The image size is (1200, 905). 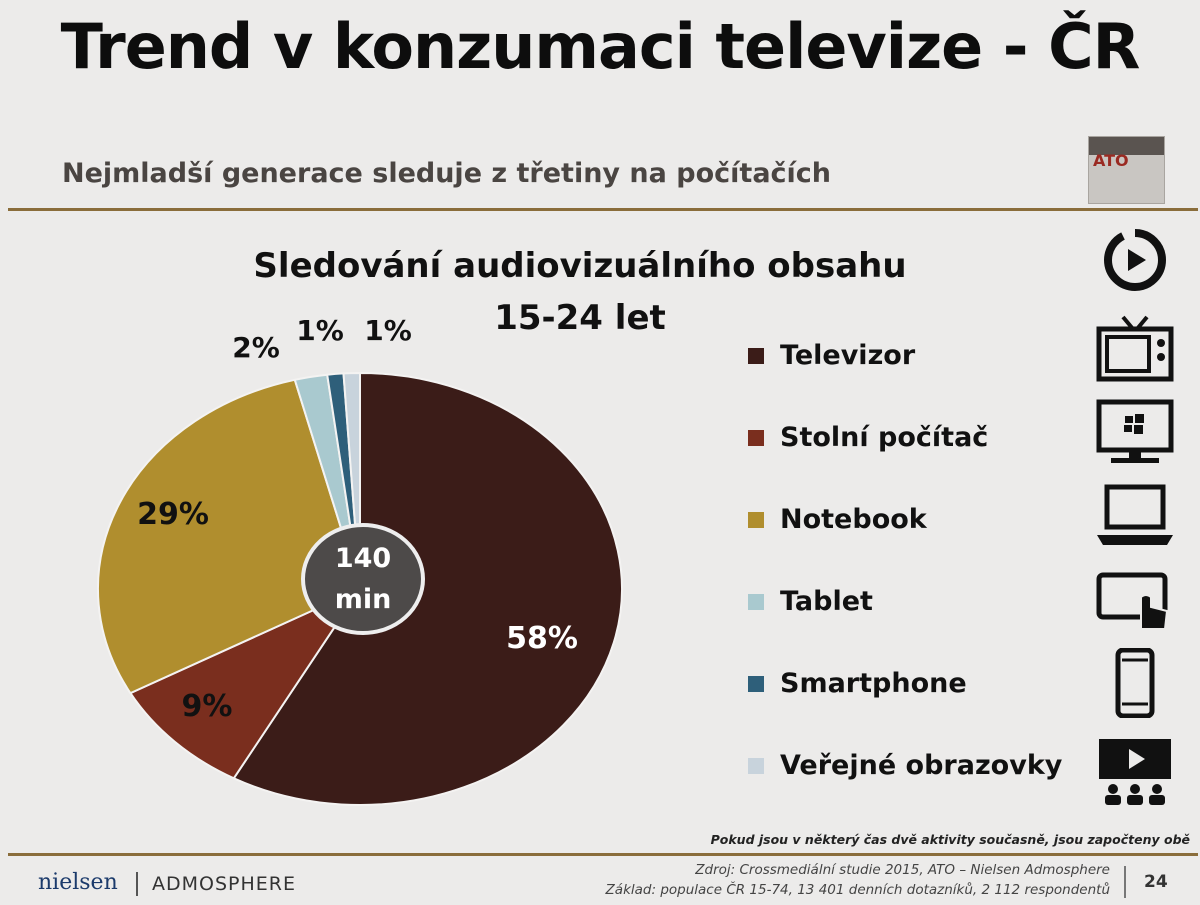 What do you see at coordinates (542, 638) in the screenshot?
I see `data-label-televizor: 58%` at bounding box center [542, 638].